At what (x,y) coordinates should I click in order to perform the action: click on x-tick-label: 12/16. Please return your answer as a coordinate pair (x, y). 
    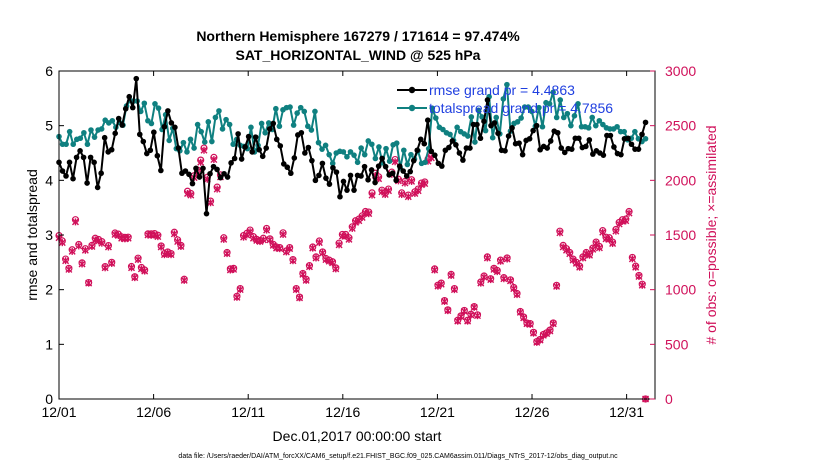
    Looking at the image, I should click on (342, 412).